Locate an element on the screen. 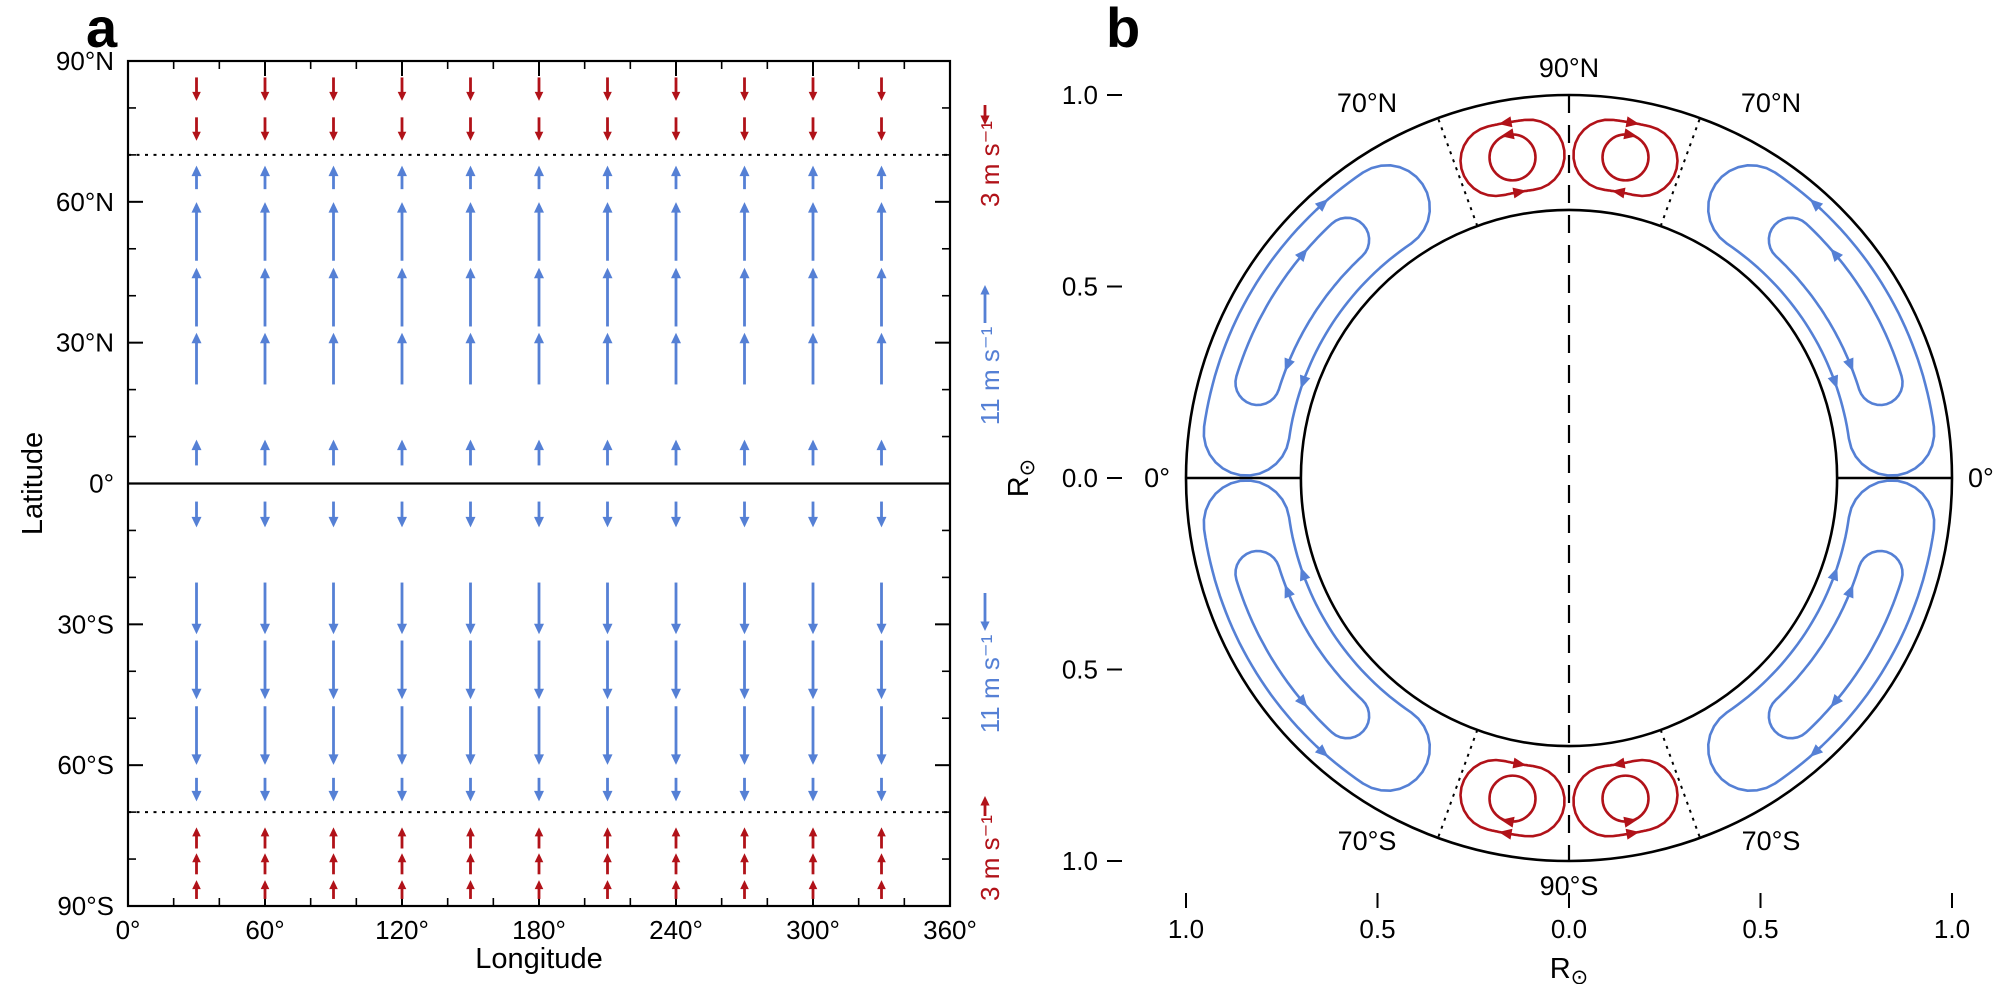 The height and width of the screenshot is (989, 2000). y-axis-title: Latitude is located at coordinates (33, 483).